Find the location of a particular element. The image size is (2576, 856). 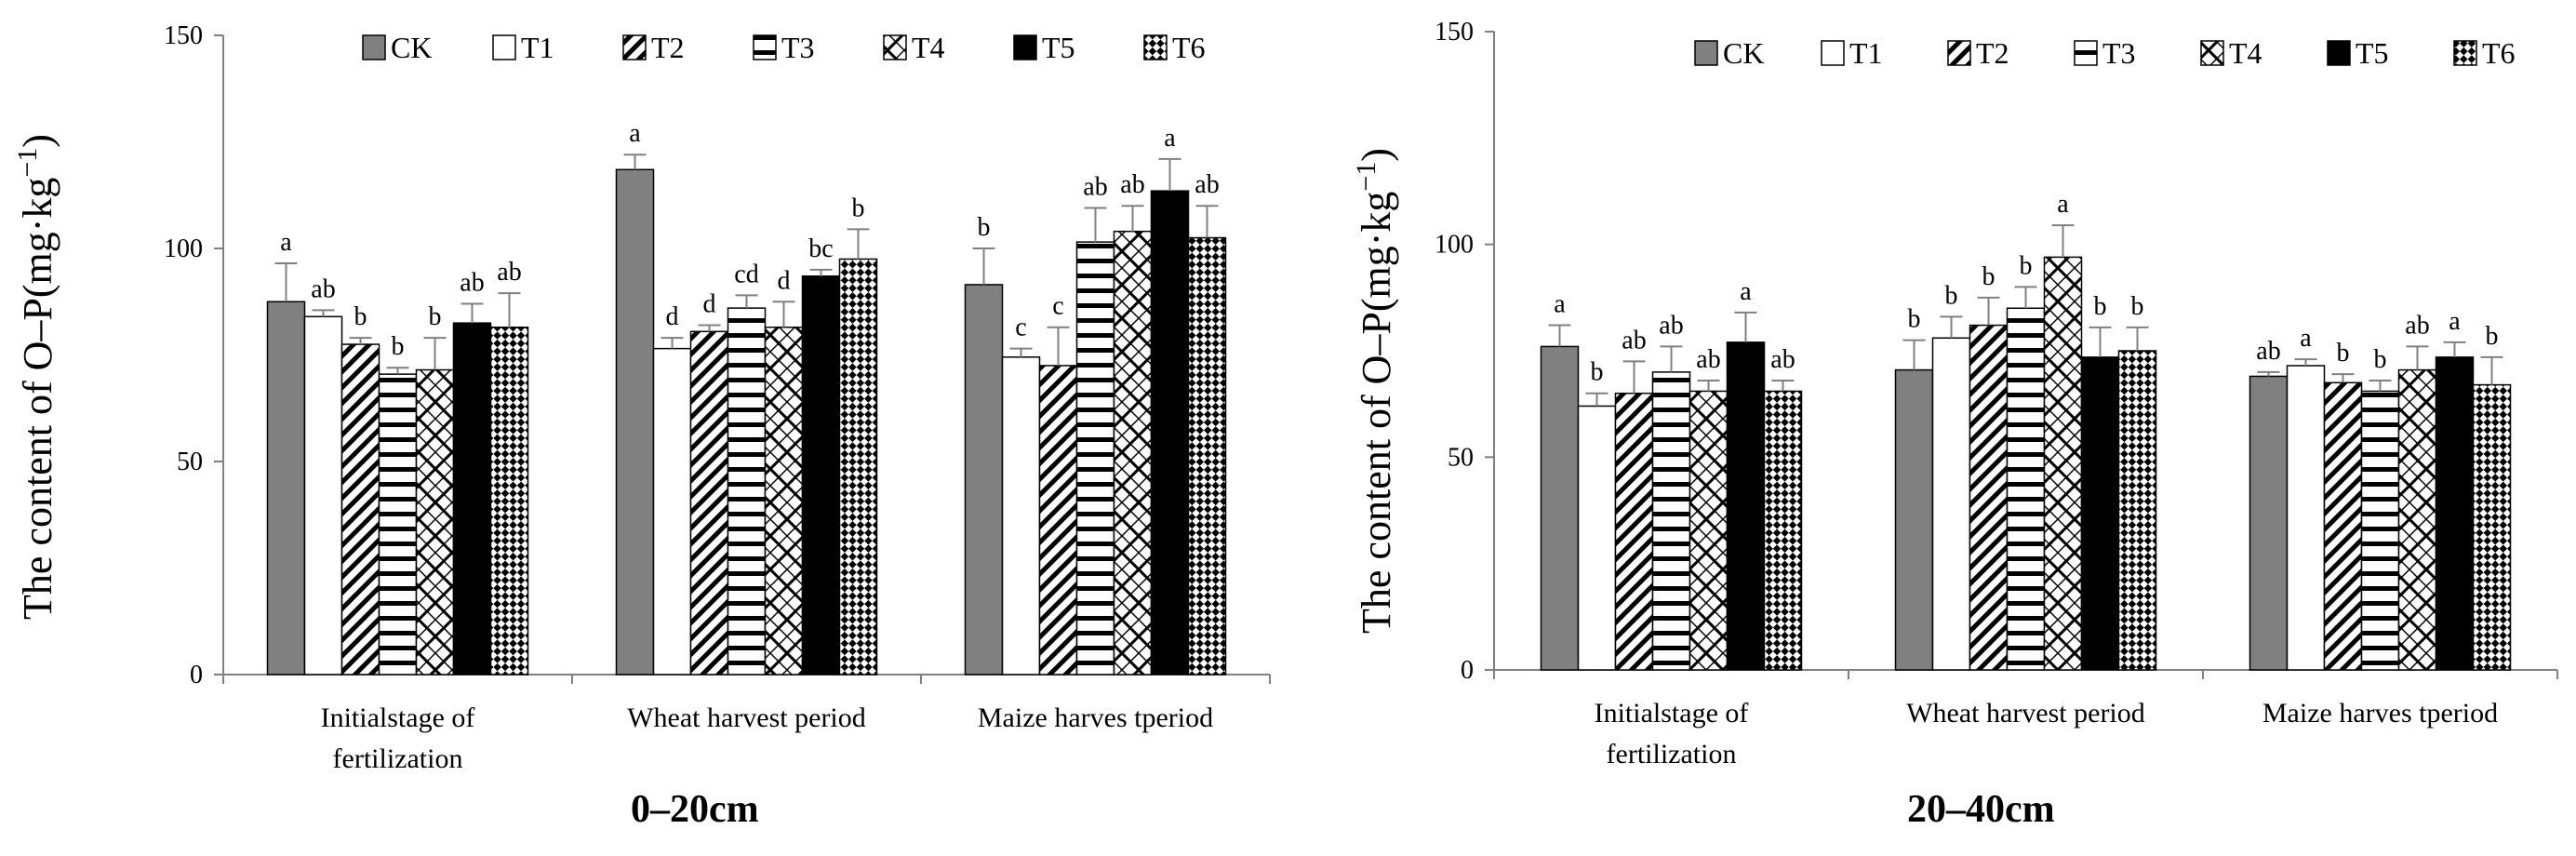

significance-letter-t1: a is located at coordinates (2306, 338).